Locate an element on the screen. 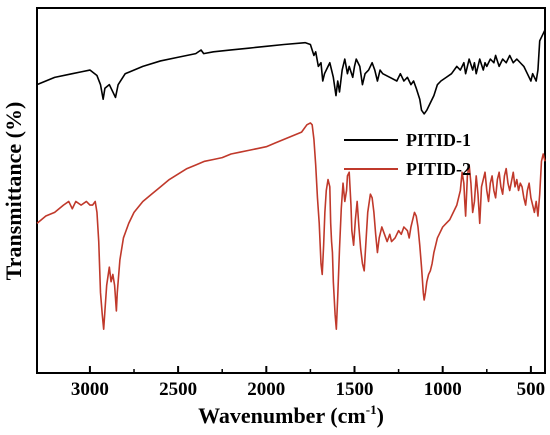 The height and width of the screenshot is (435, 550). x-tick-label-500: 500 is located at coordinates (531, 389).